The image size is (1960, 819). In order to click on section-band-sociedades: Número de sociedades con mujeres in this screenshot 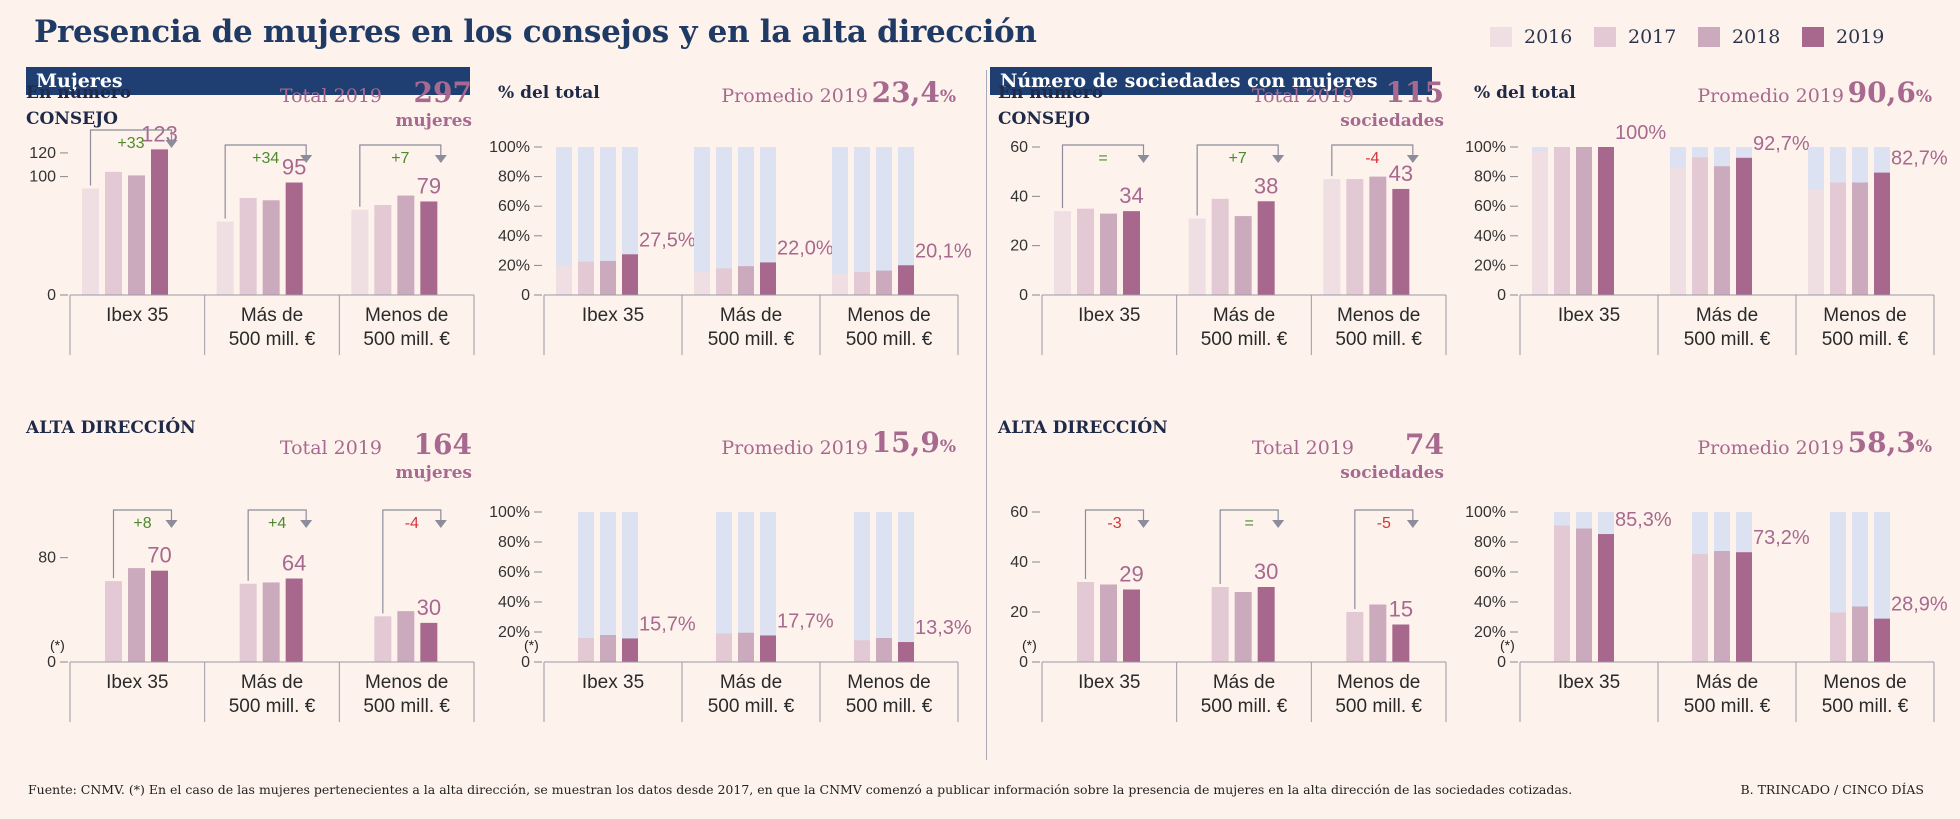, I will do `click(1211, 81)`.